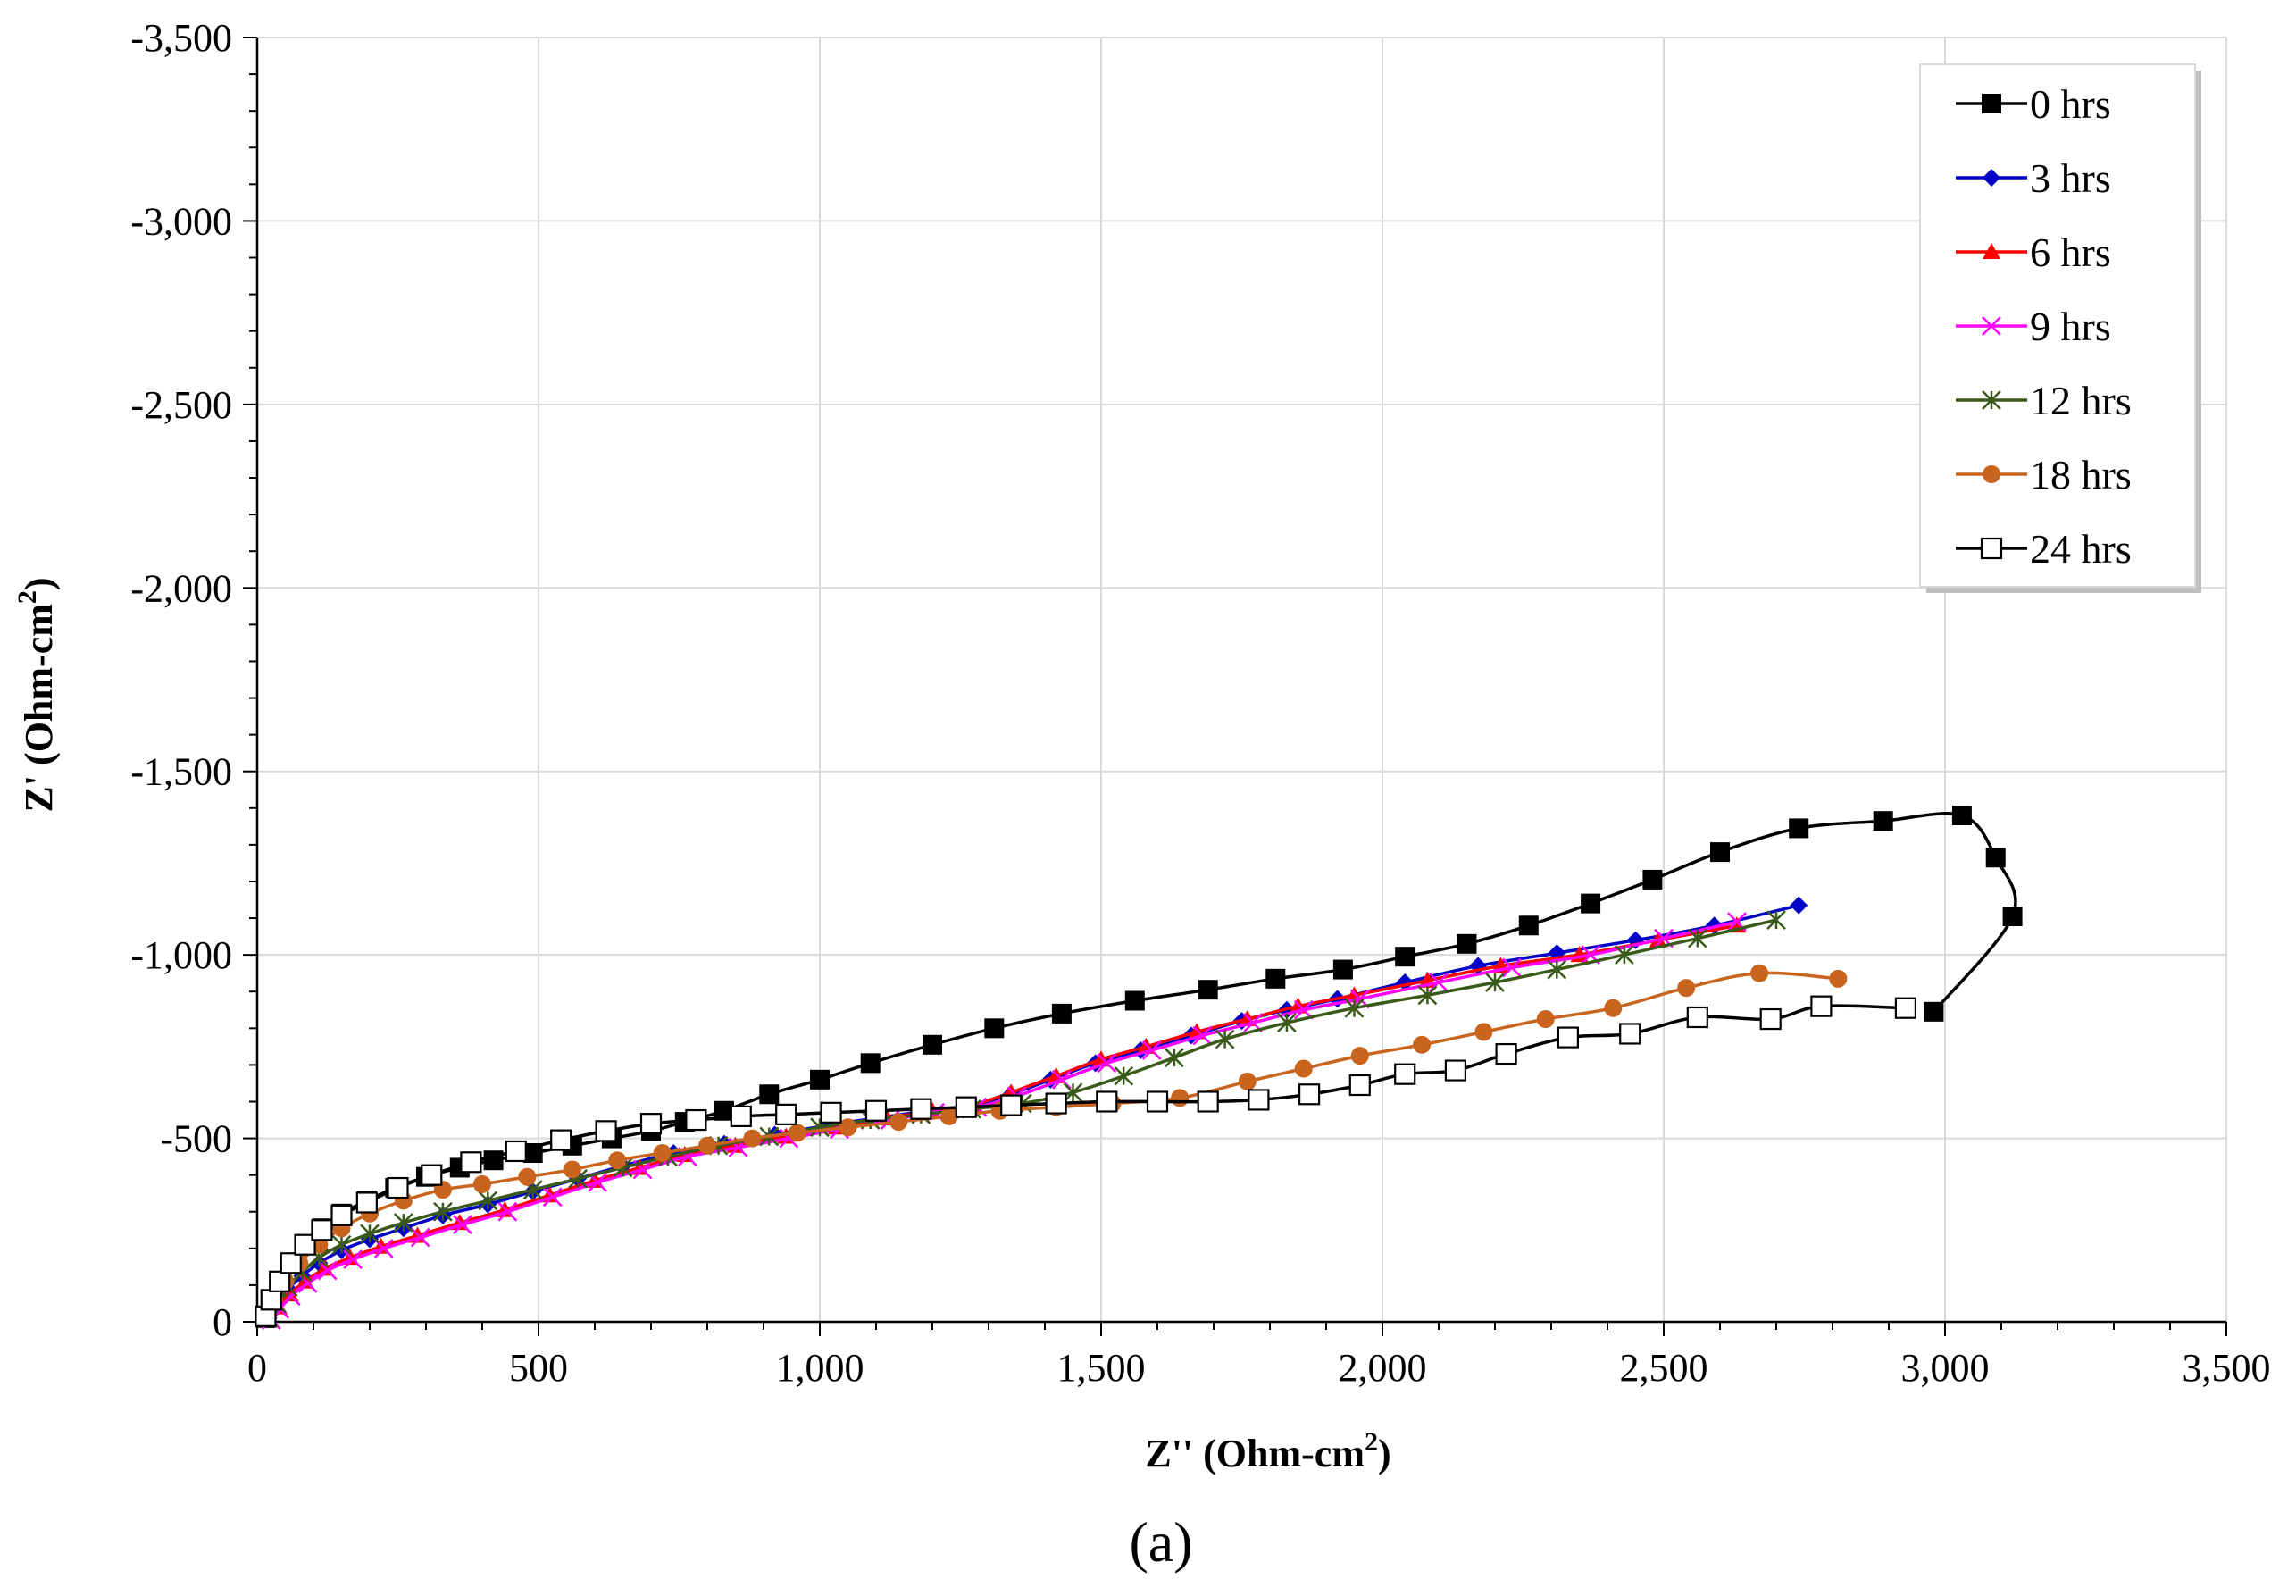 The height and width of the screenshot is (1596, 2296). I want to click on legend-label: 18 hrs, so click(2081, 475).